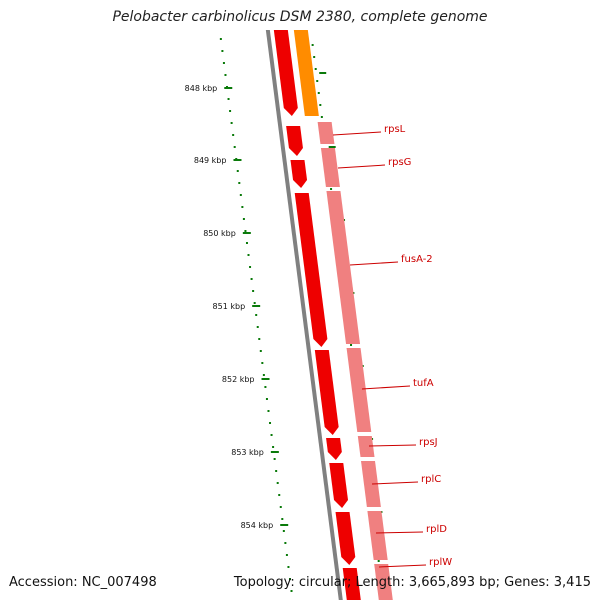  Describe the element at coordinates (399, 162) in the screenshot. I see `gene-label-rpsg: rpsG` at that location.